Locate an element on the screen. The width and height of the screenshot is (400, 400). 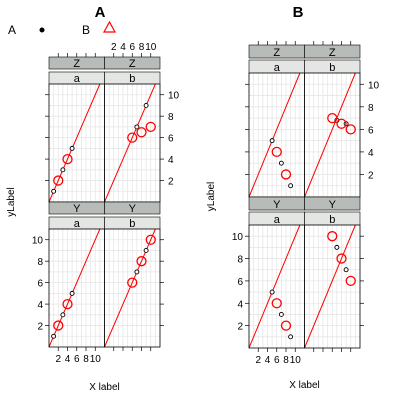
set-b-xtick-label-bottom-1: 4 is located at coordinates (268, 360).